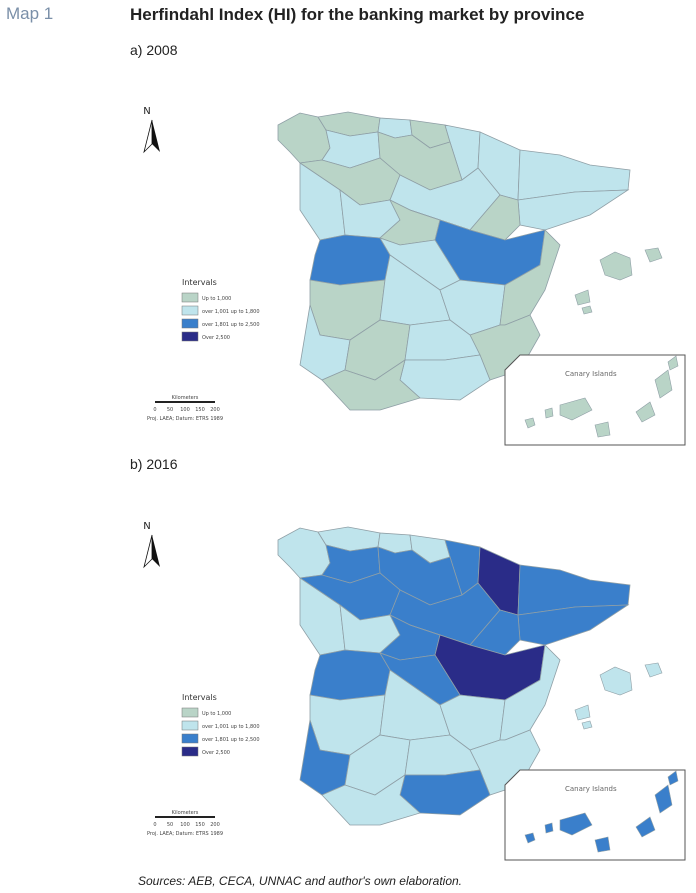 Image resolution: width=696 pixels, height=893 pixels. I want to click on panel-label-2008: a) 2008, so click(154, 50).